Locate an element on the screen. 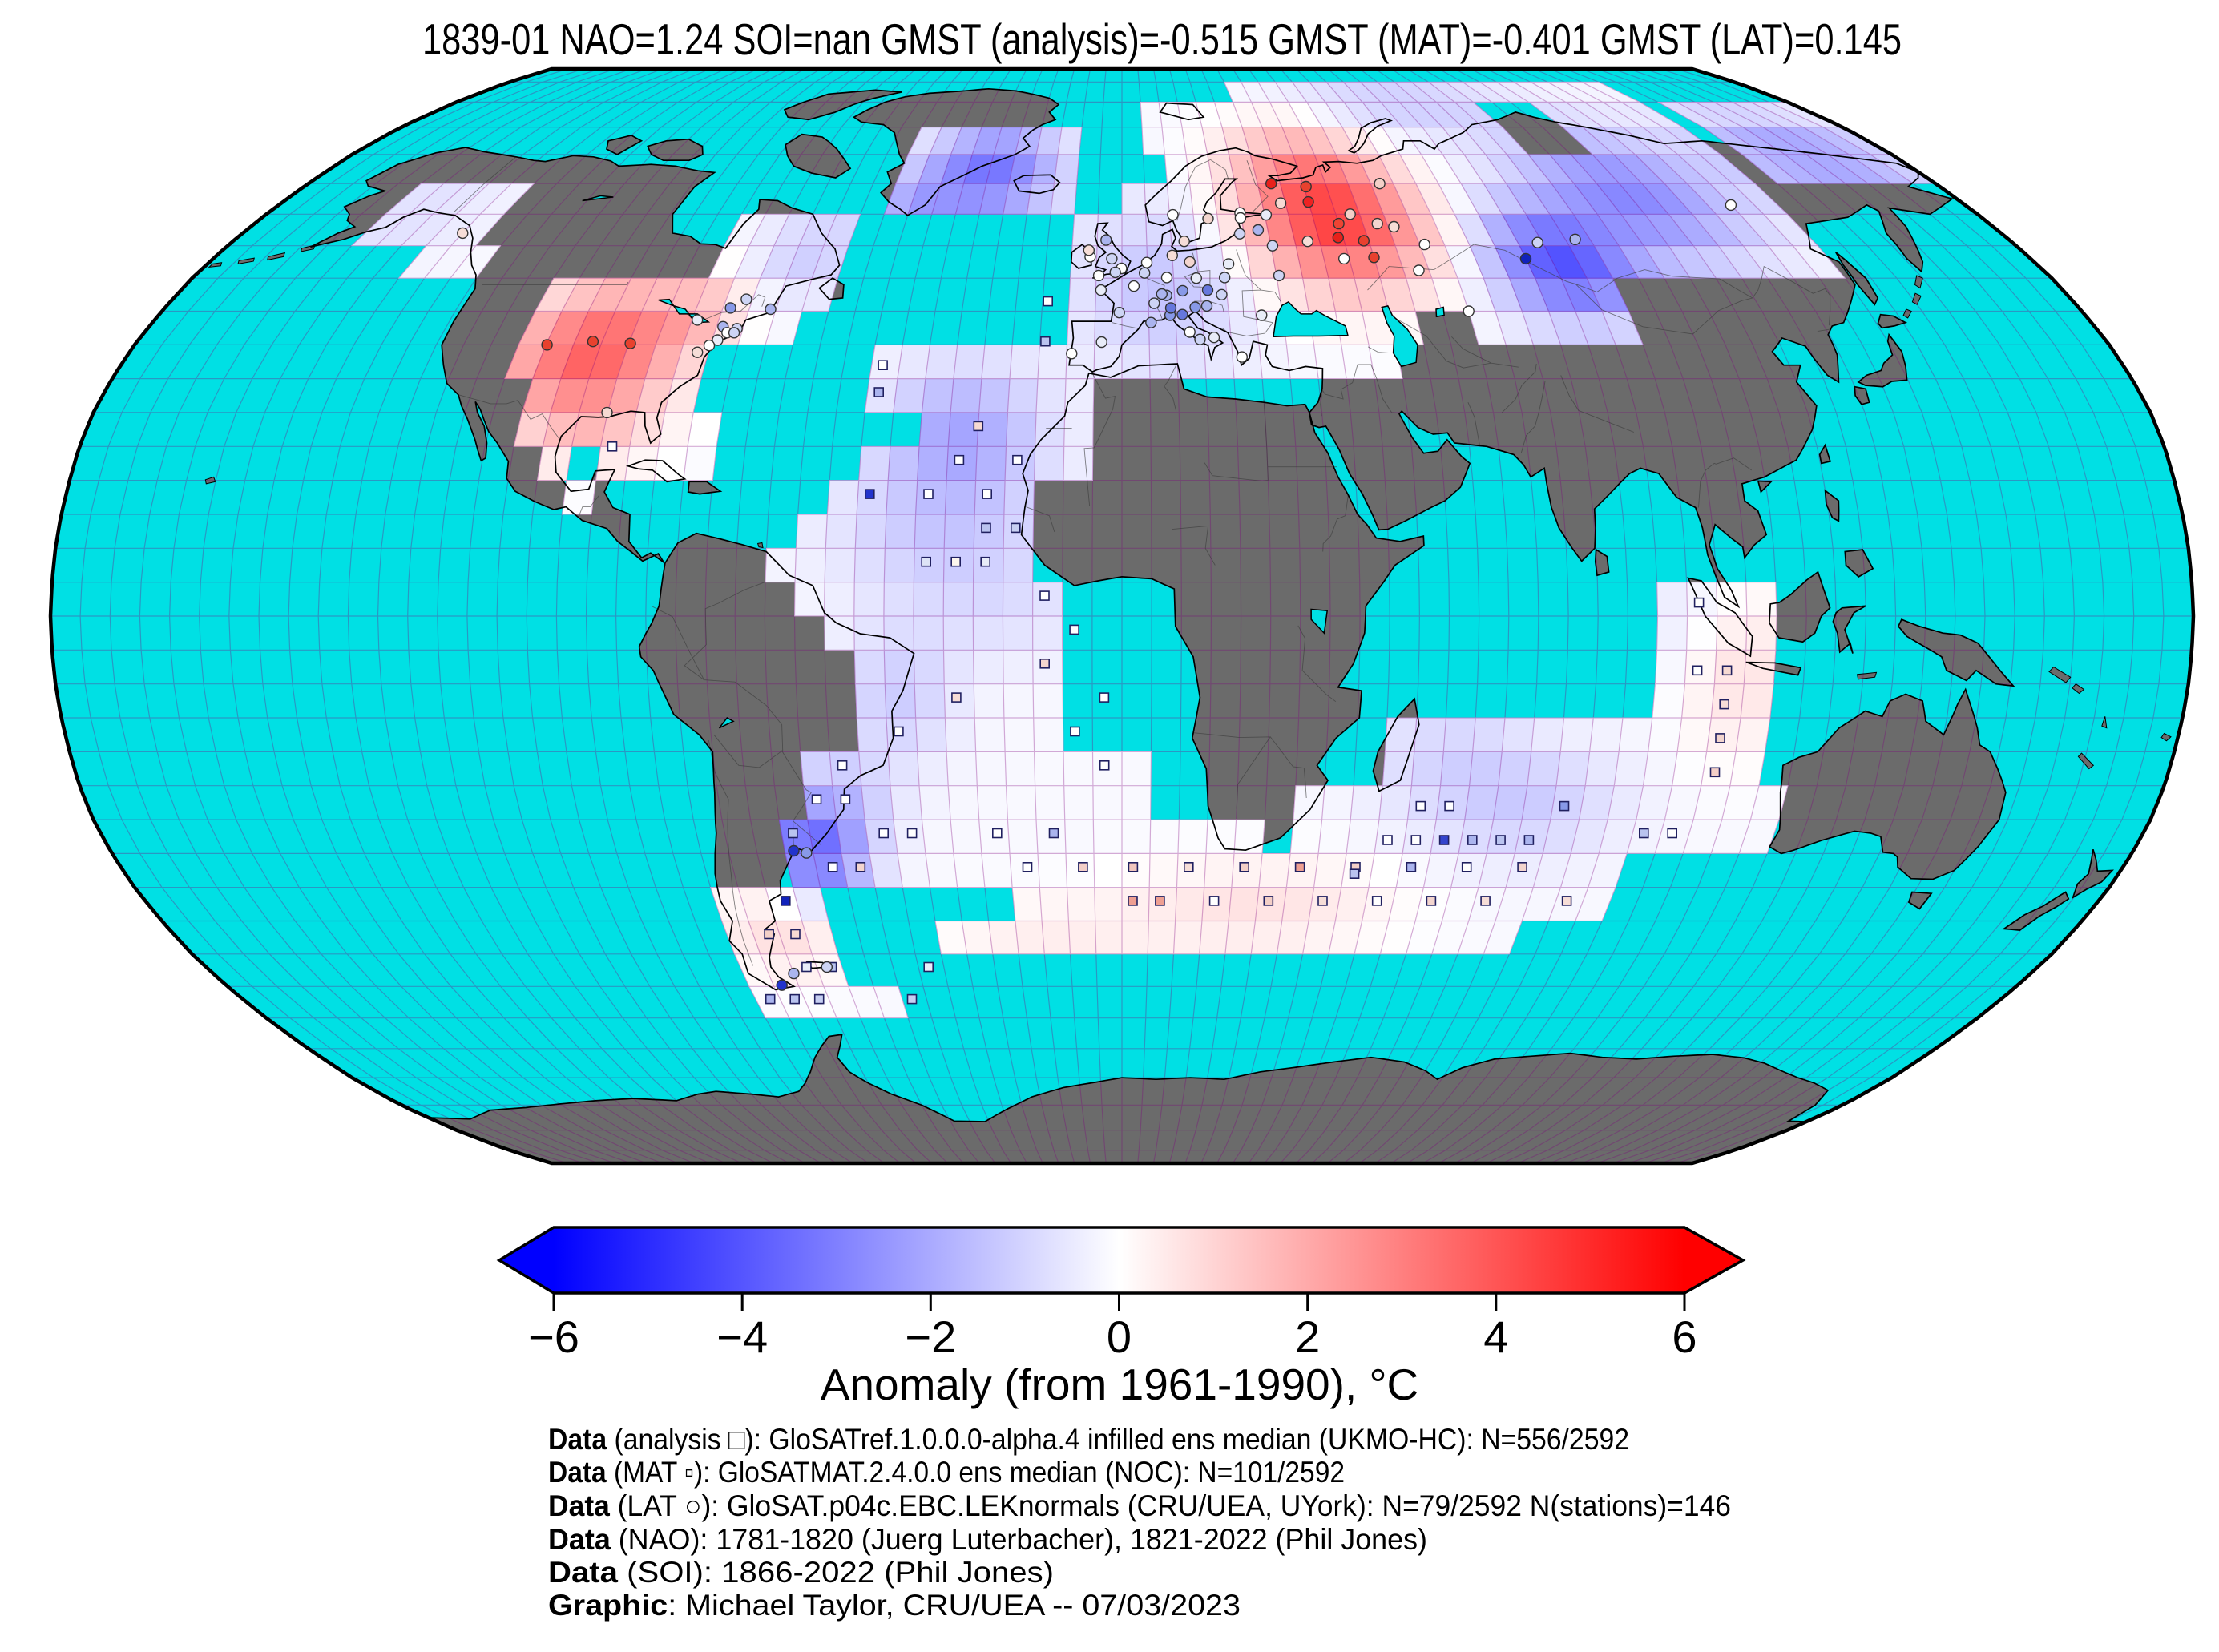 The height and width of the screenshot is (1652, 2219). svg-text: 2 is located at coordinates (1307, 1337).